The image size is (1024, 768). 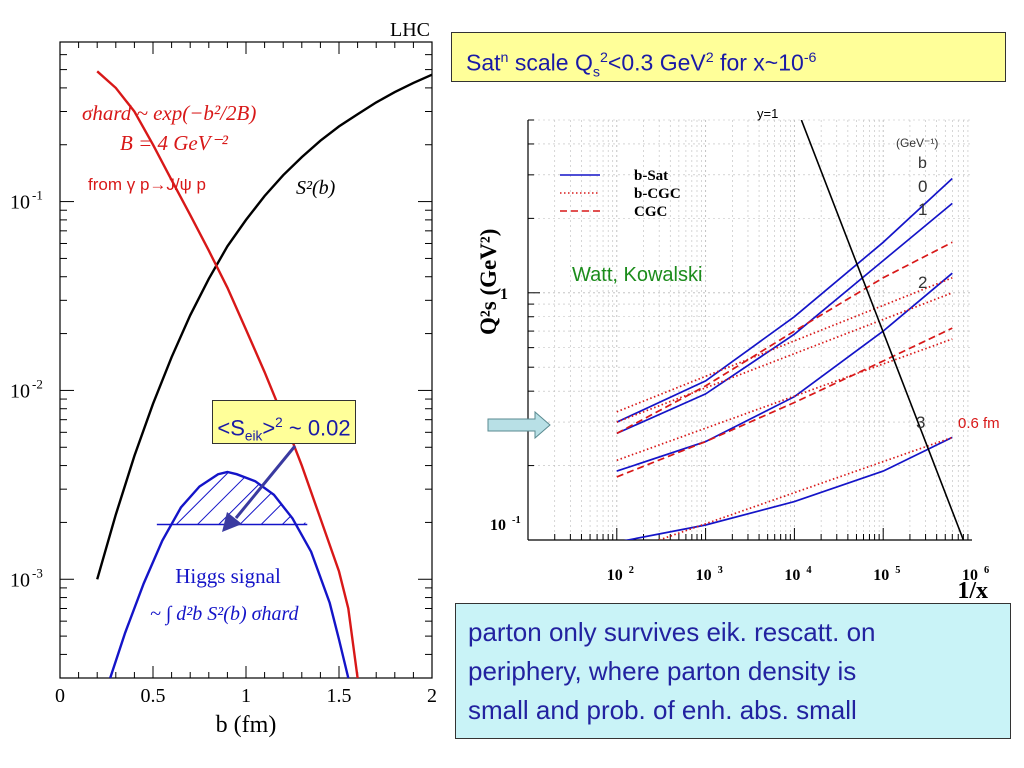 What do you see at coordinates (432, 696) in the screenshot?
I see `x-tick-label: 2` at bounding box center [432, 696].